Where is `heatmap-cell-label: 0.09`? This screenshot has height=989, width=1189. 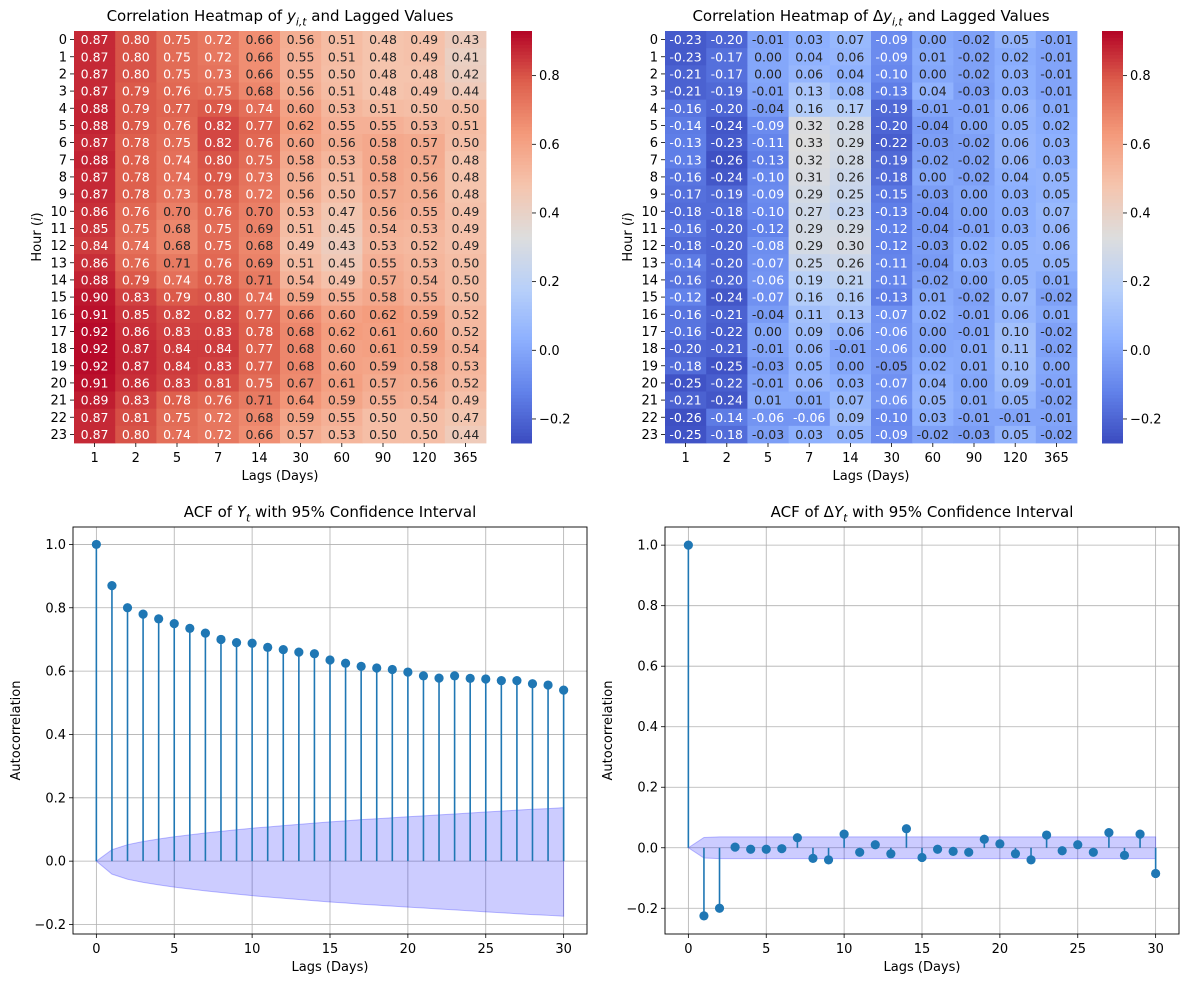 heatmap-cell-label: 0.09 is located at coordinates (850, 417).